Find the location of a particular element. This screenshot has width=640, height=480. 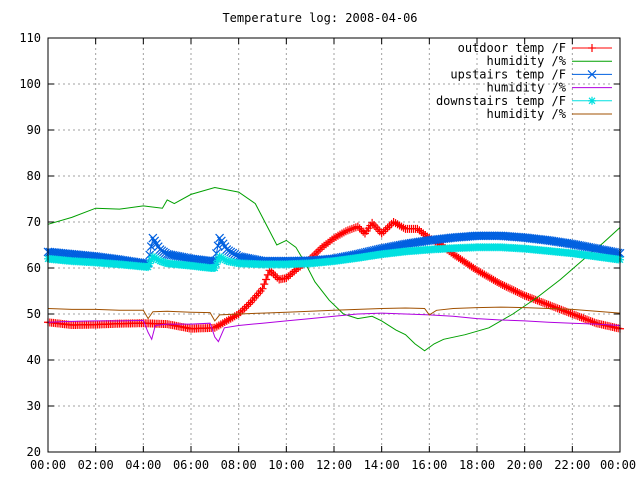

y-tick-label: 70 is located at coordinates (34, 222).